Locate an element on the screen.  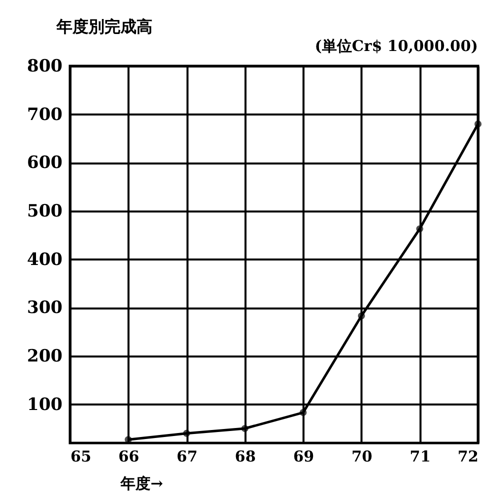
x-axis-title: 年度→ is located at coordinates (142, 483).